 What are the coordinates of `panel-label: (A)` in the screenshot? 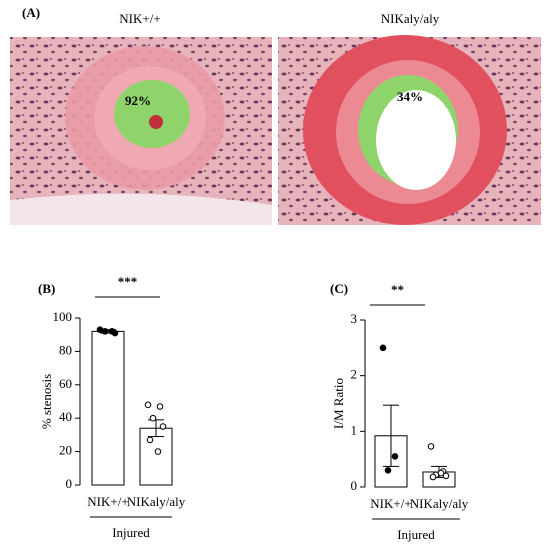 It's located at (31, 12).